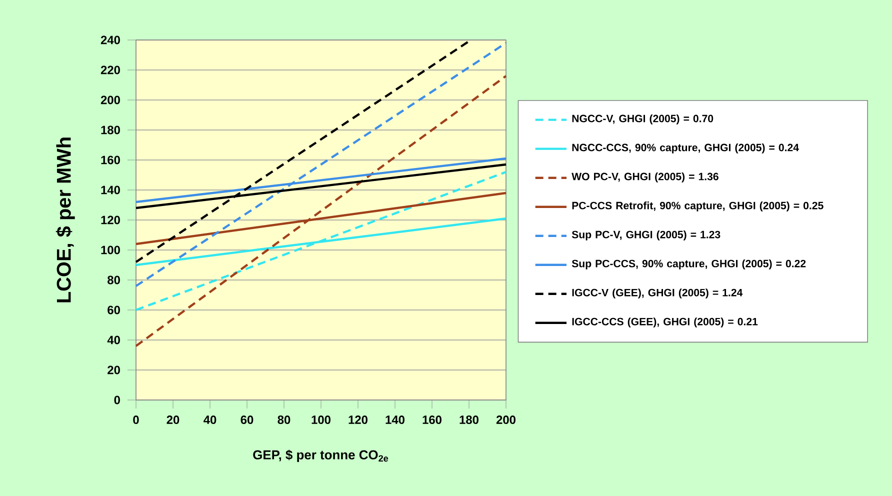 The height and width of the screenshot is (496, 892). I want to click on x-tick-label: 120, so click(358, 420).